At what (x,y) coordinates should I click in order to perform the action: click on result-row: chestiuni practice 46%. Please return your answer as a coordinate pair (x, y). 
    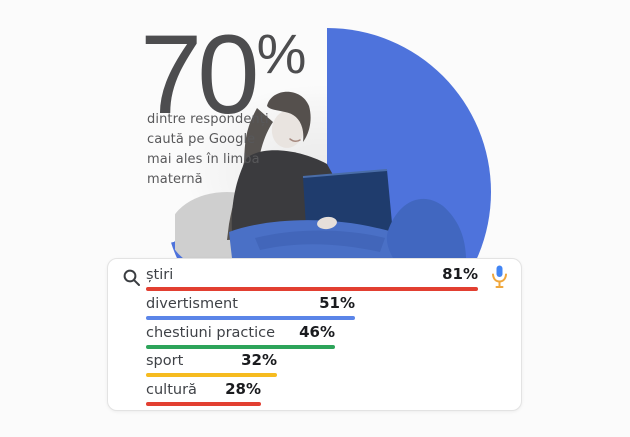
    Looking at the image, I should click on (240, 335).